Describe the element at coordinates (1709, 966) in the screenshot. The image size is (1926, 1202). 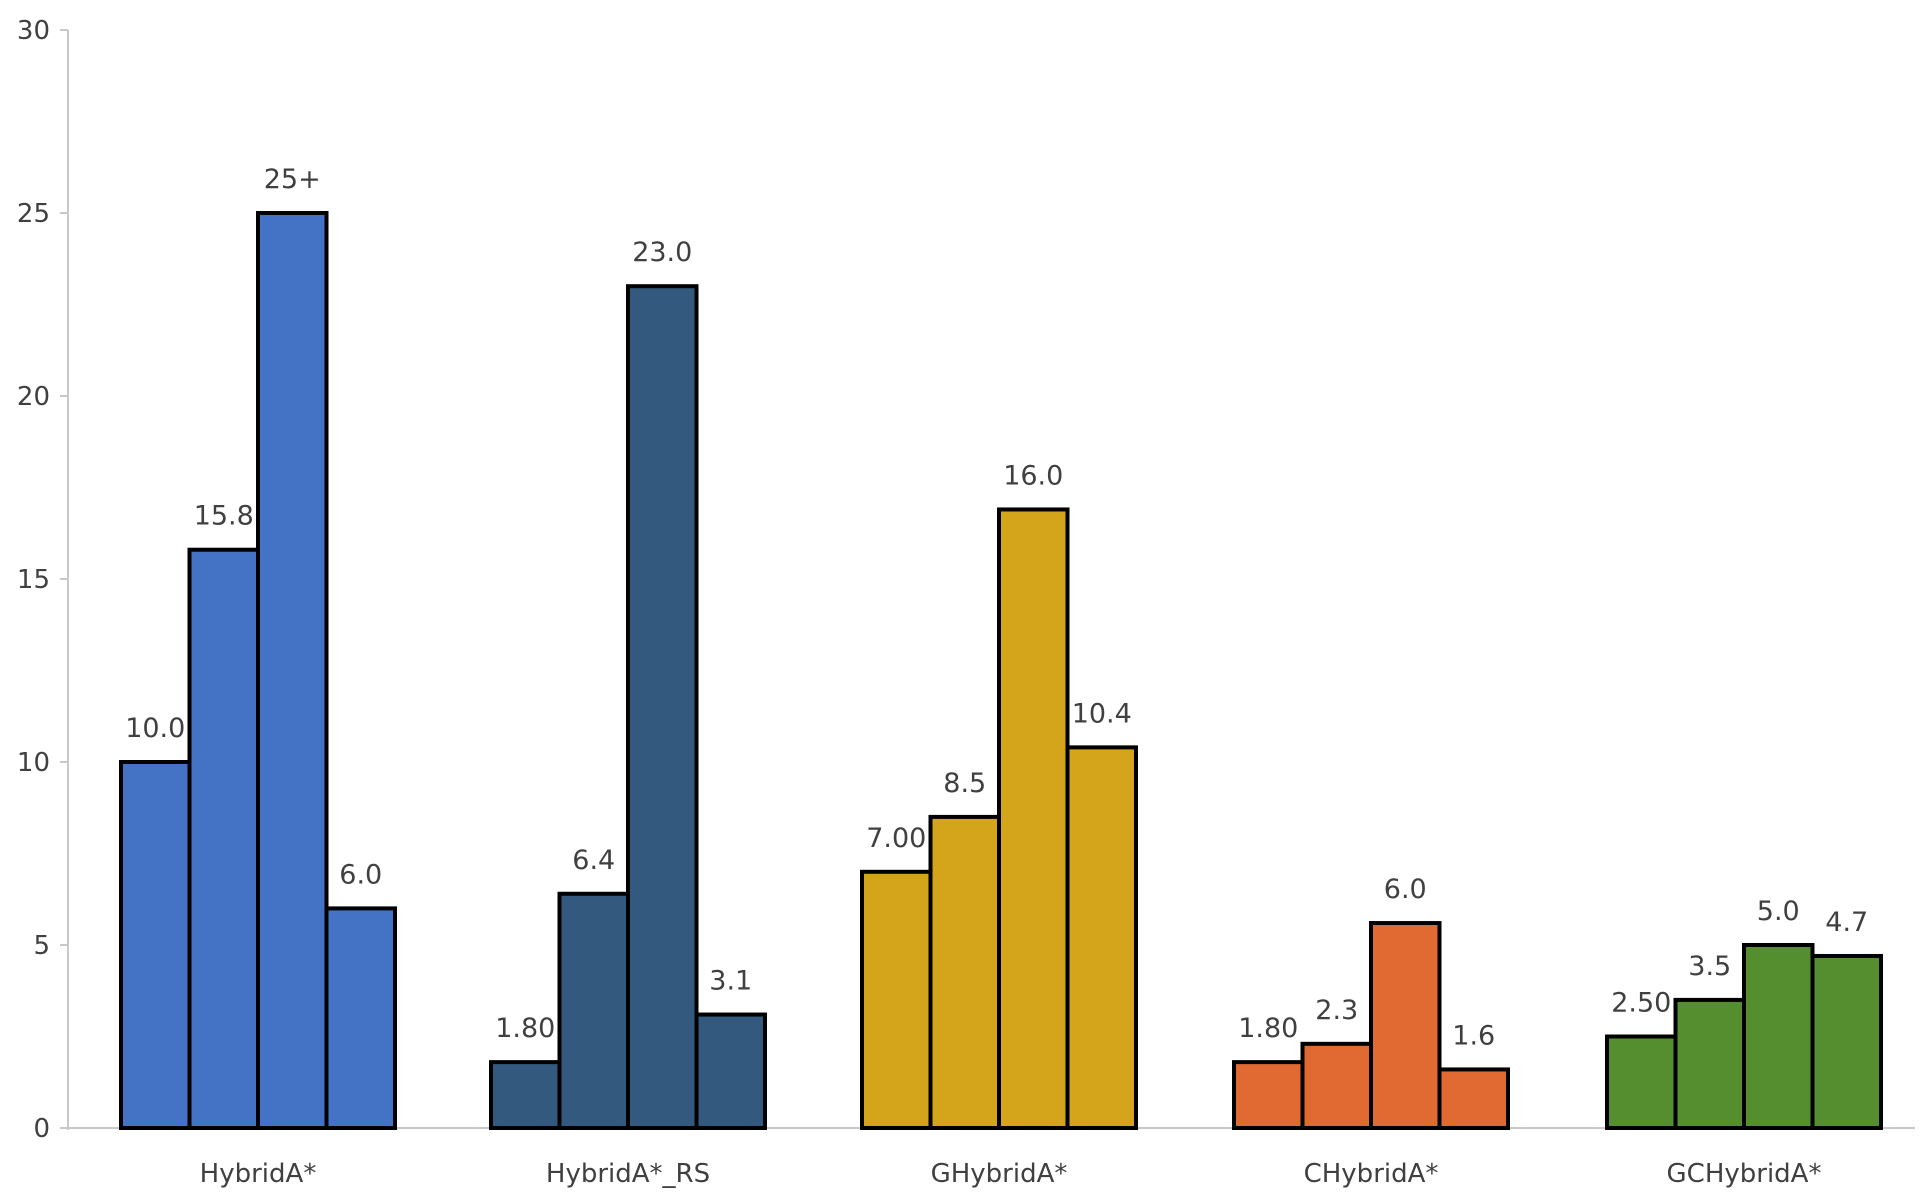
I see `data-label: 3.5` at that location.